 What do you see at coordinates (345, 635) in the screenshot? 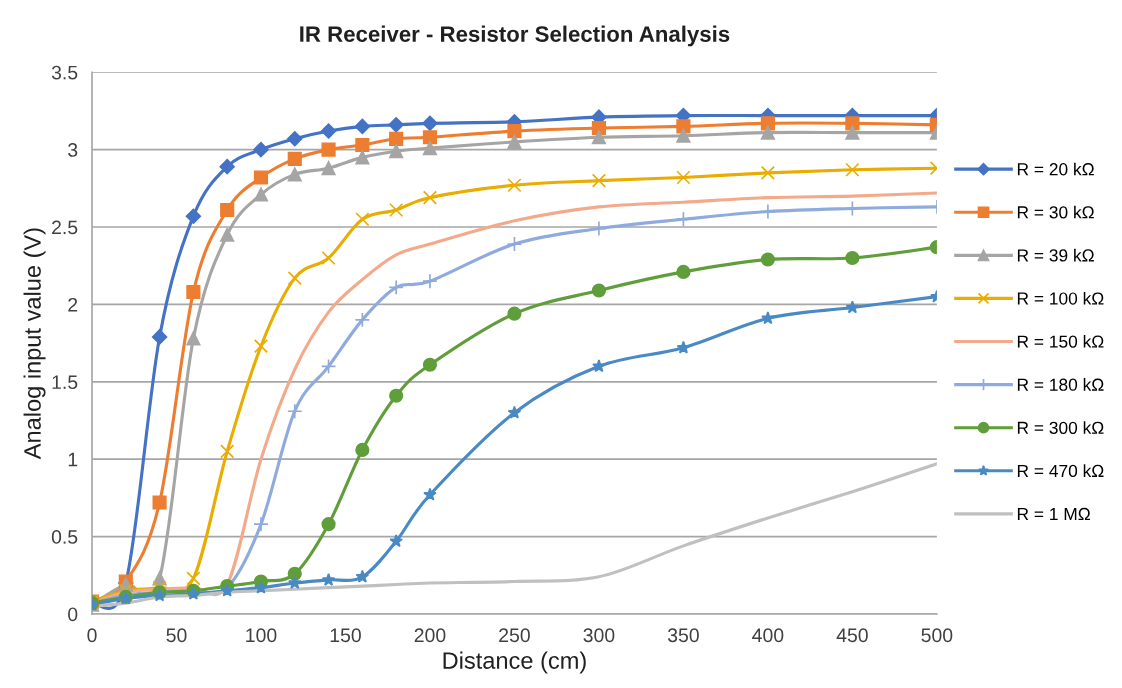
I see `x-tick-label: 150` at bounding box center [345, 635].